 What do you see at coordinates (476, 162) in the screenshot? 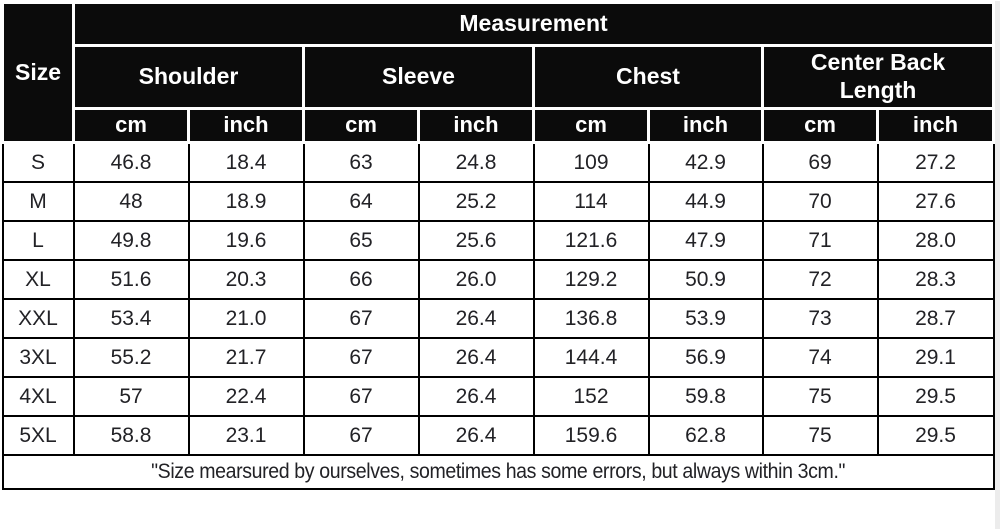
I see `value-cell: 24.8` at bounding box center [476, 162].